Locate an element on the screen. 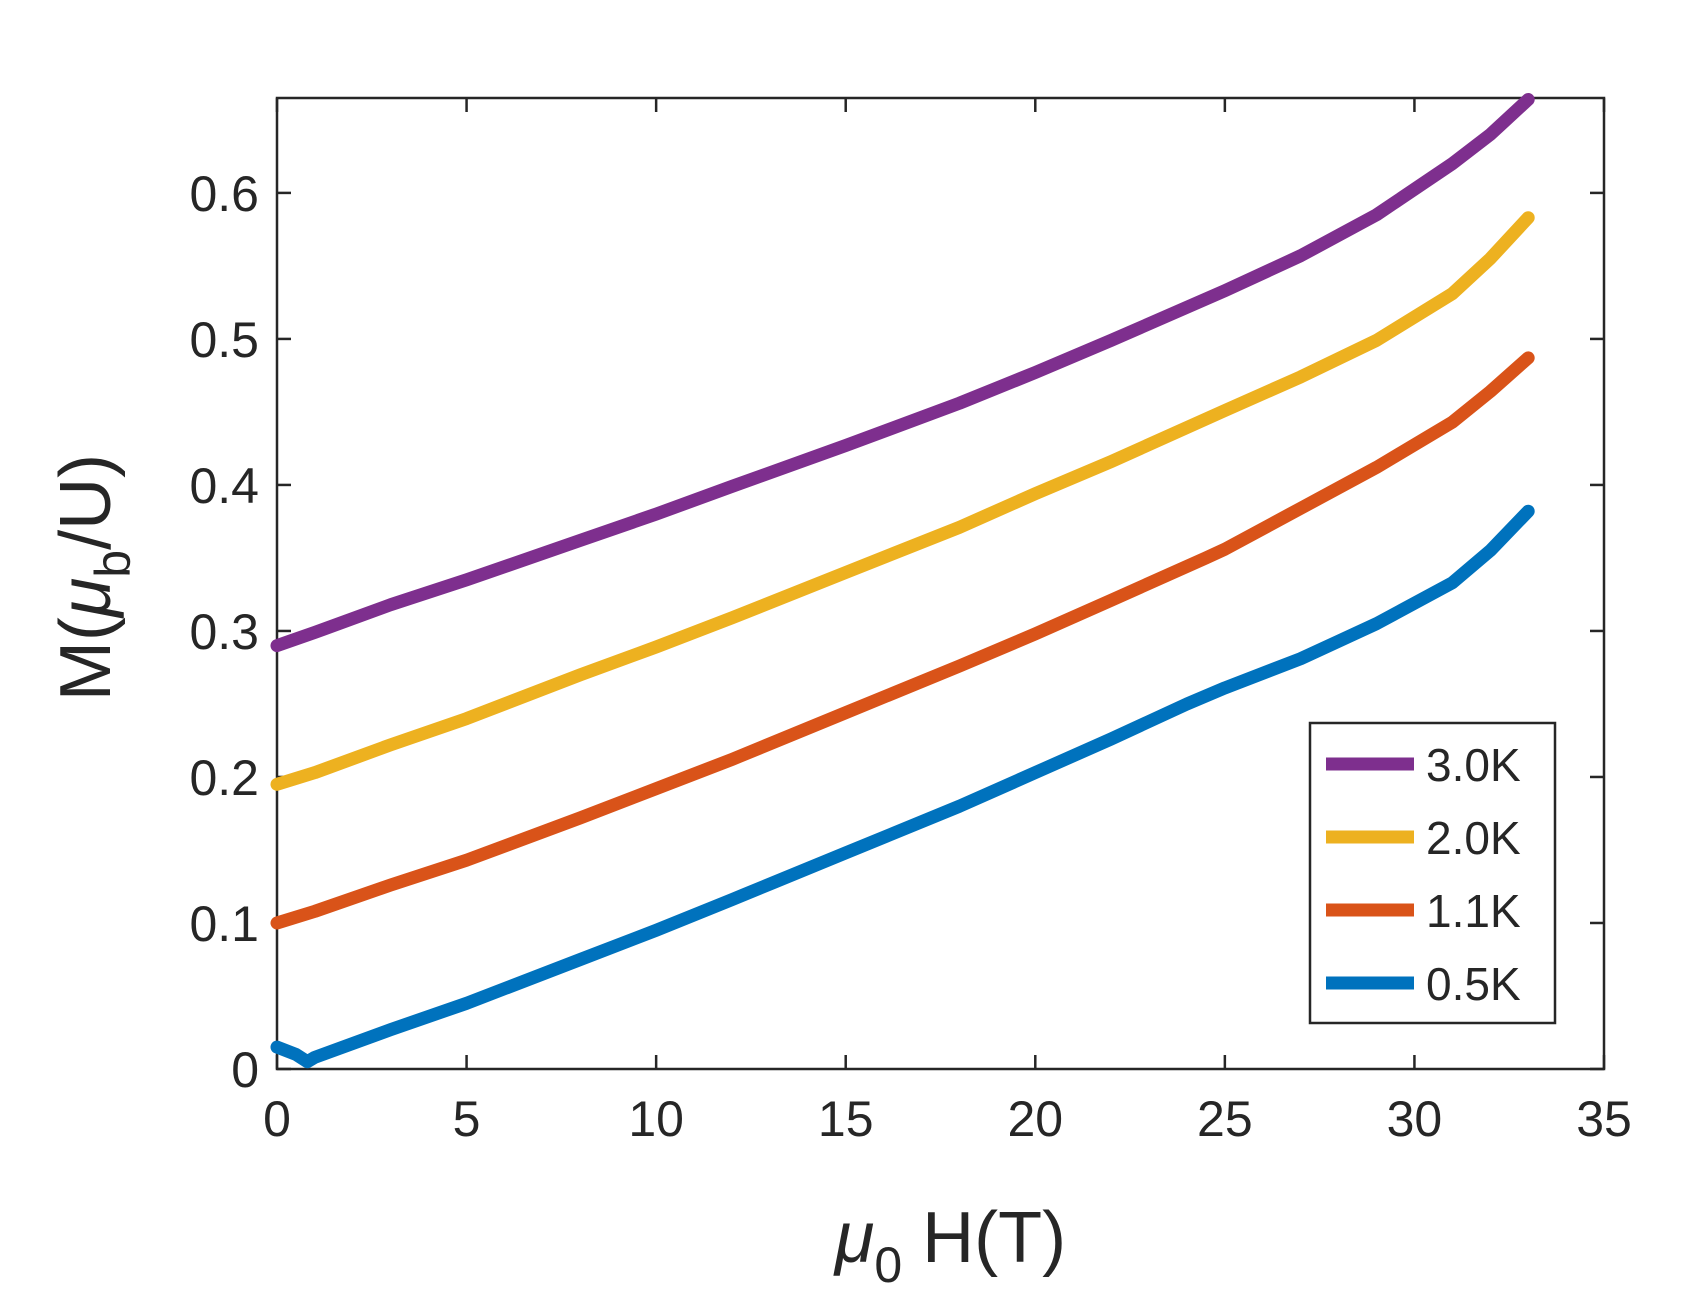 Image resolution: width=1696 pixels, height=1312 pixels. legend-label: 0.5K is located at coordinates (1473, 984).